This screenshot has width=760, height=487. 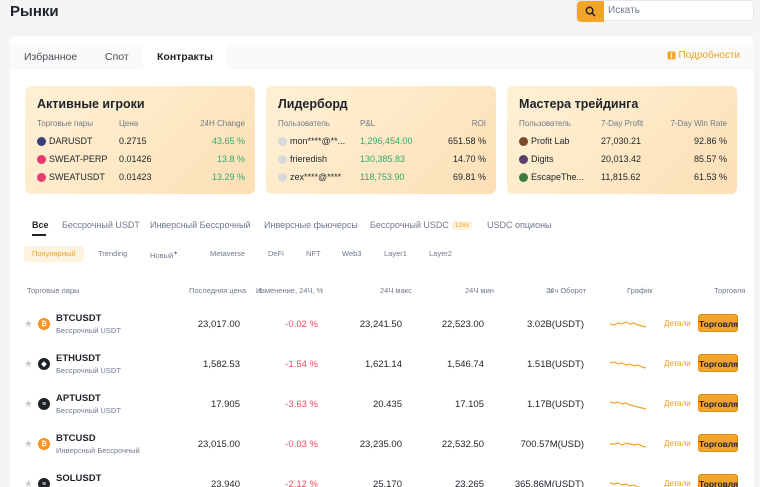 I want to click on low-24h: 1,546.74, so click(x=465, y=364).